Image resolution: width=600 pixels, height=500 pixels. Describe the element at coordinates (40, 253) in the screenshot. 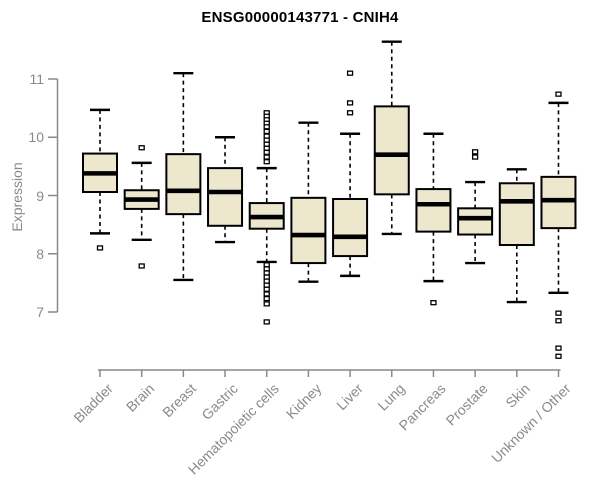

I see `y-tick-label: 8` at that location.